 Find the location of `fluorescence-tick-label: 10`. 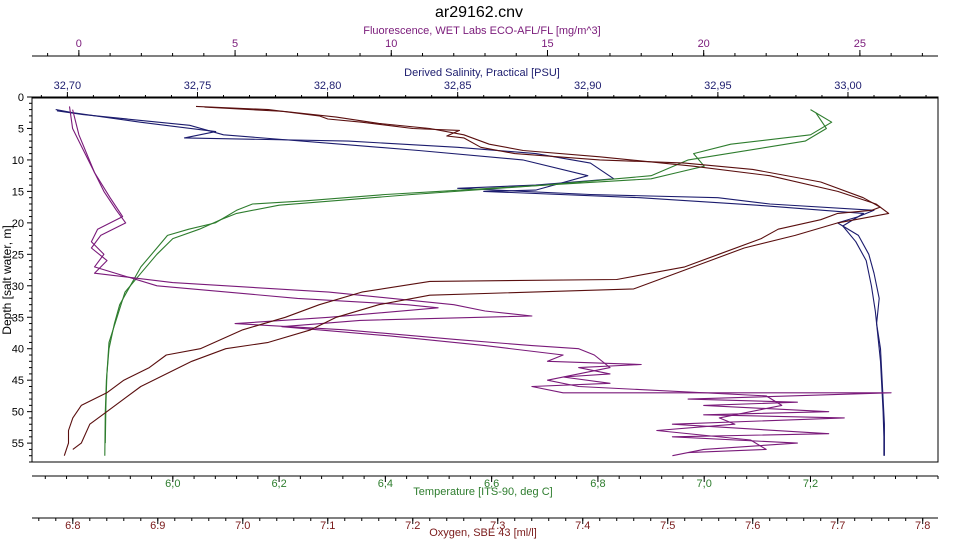

fluorescence-tick-label: 10 is located at coordinates (391, 44).